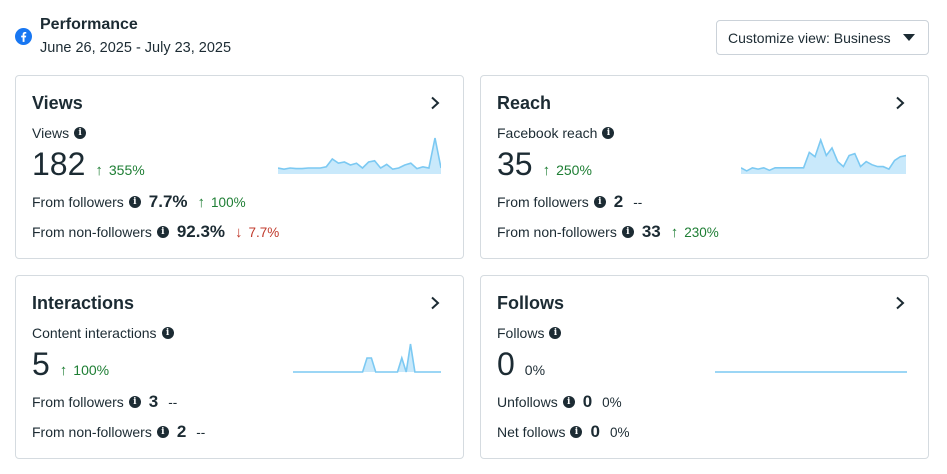 The width and height of the screenshot is (947, 474). What do you see at coordinates (222, 202) in the screenshot?
I see `breakdown-delta: ↑ 100%` at bounding box center [222, 202].